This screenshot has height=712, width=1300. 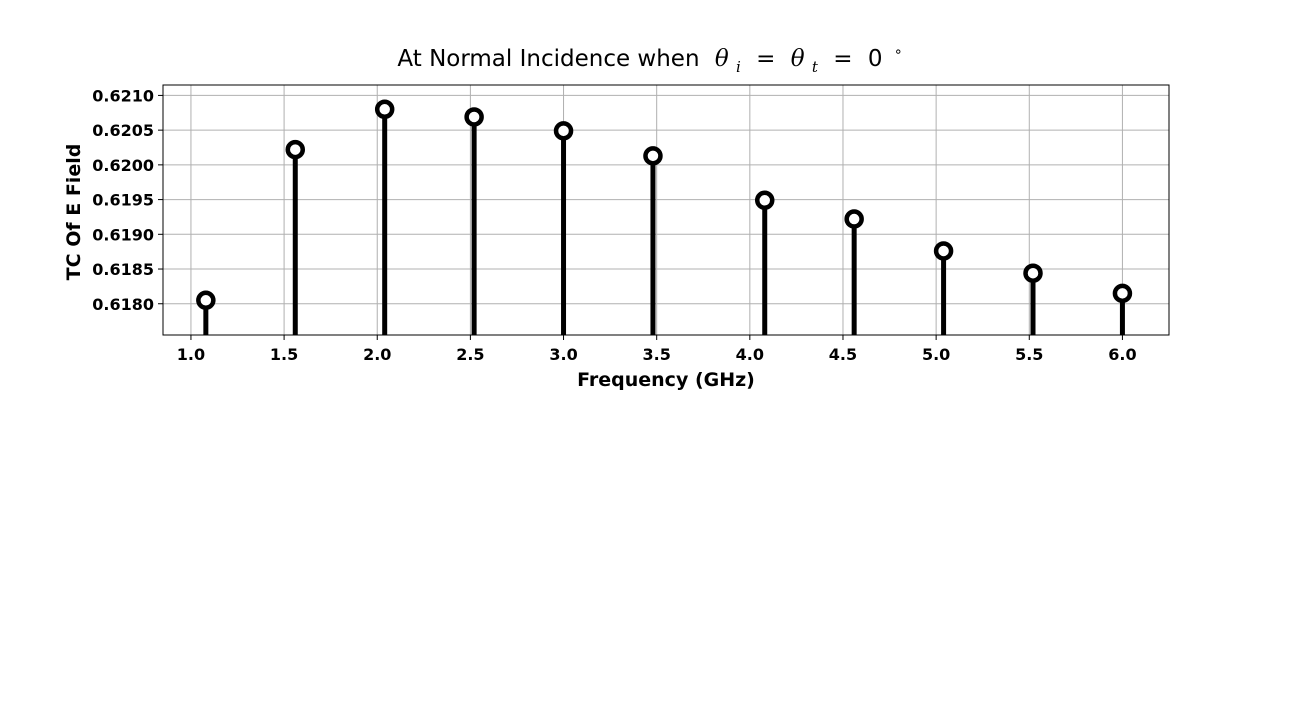 I want to click on x-tick-label: 6.0, so click(x=1122, y=354).